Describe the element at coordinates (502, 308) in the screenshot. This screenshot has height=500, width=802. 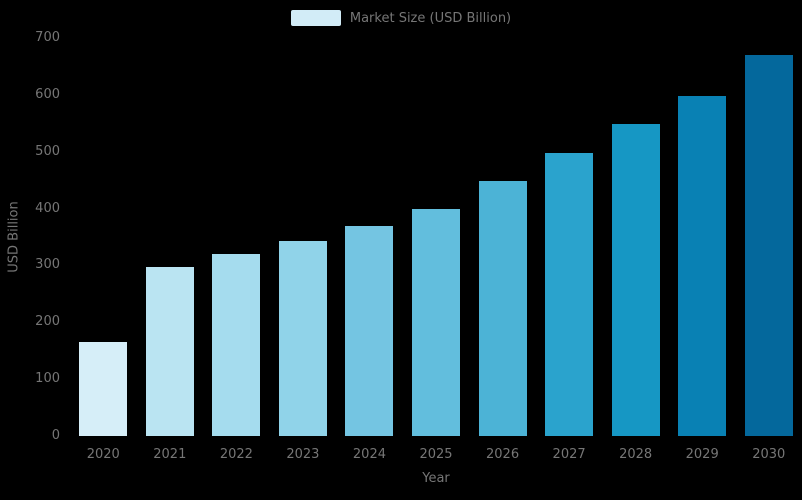
I see `bar-2026` at that location.